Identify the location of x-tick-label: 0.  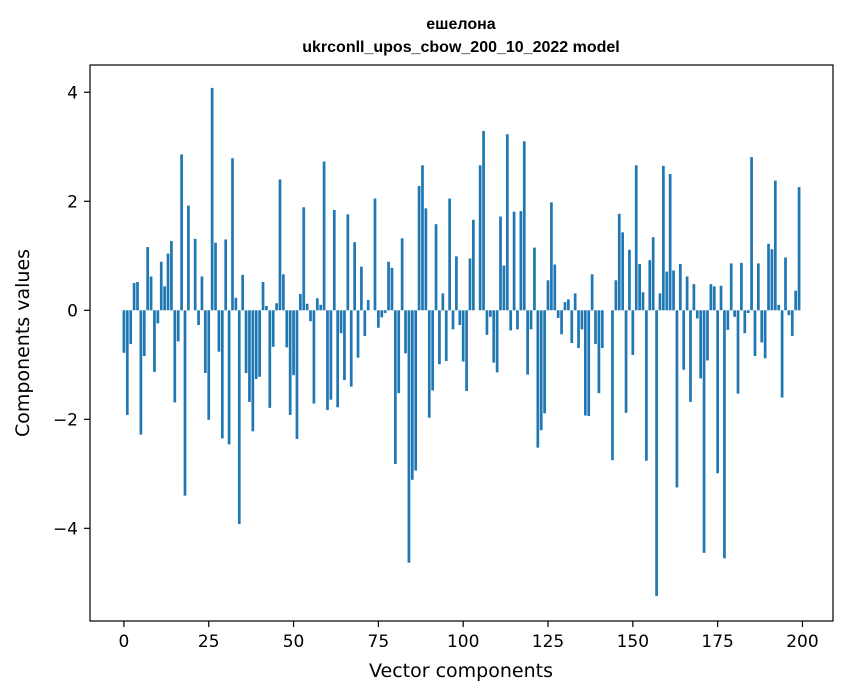
(124, 642).